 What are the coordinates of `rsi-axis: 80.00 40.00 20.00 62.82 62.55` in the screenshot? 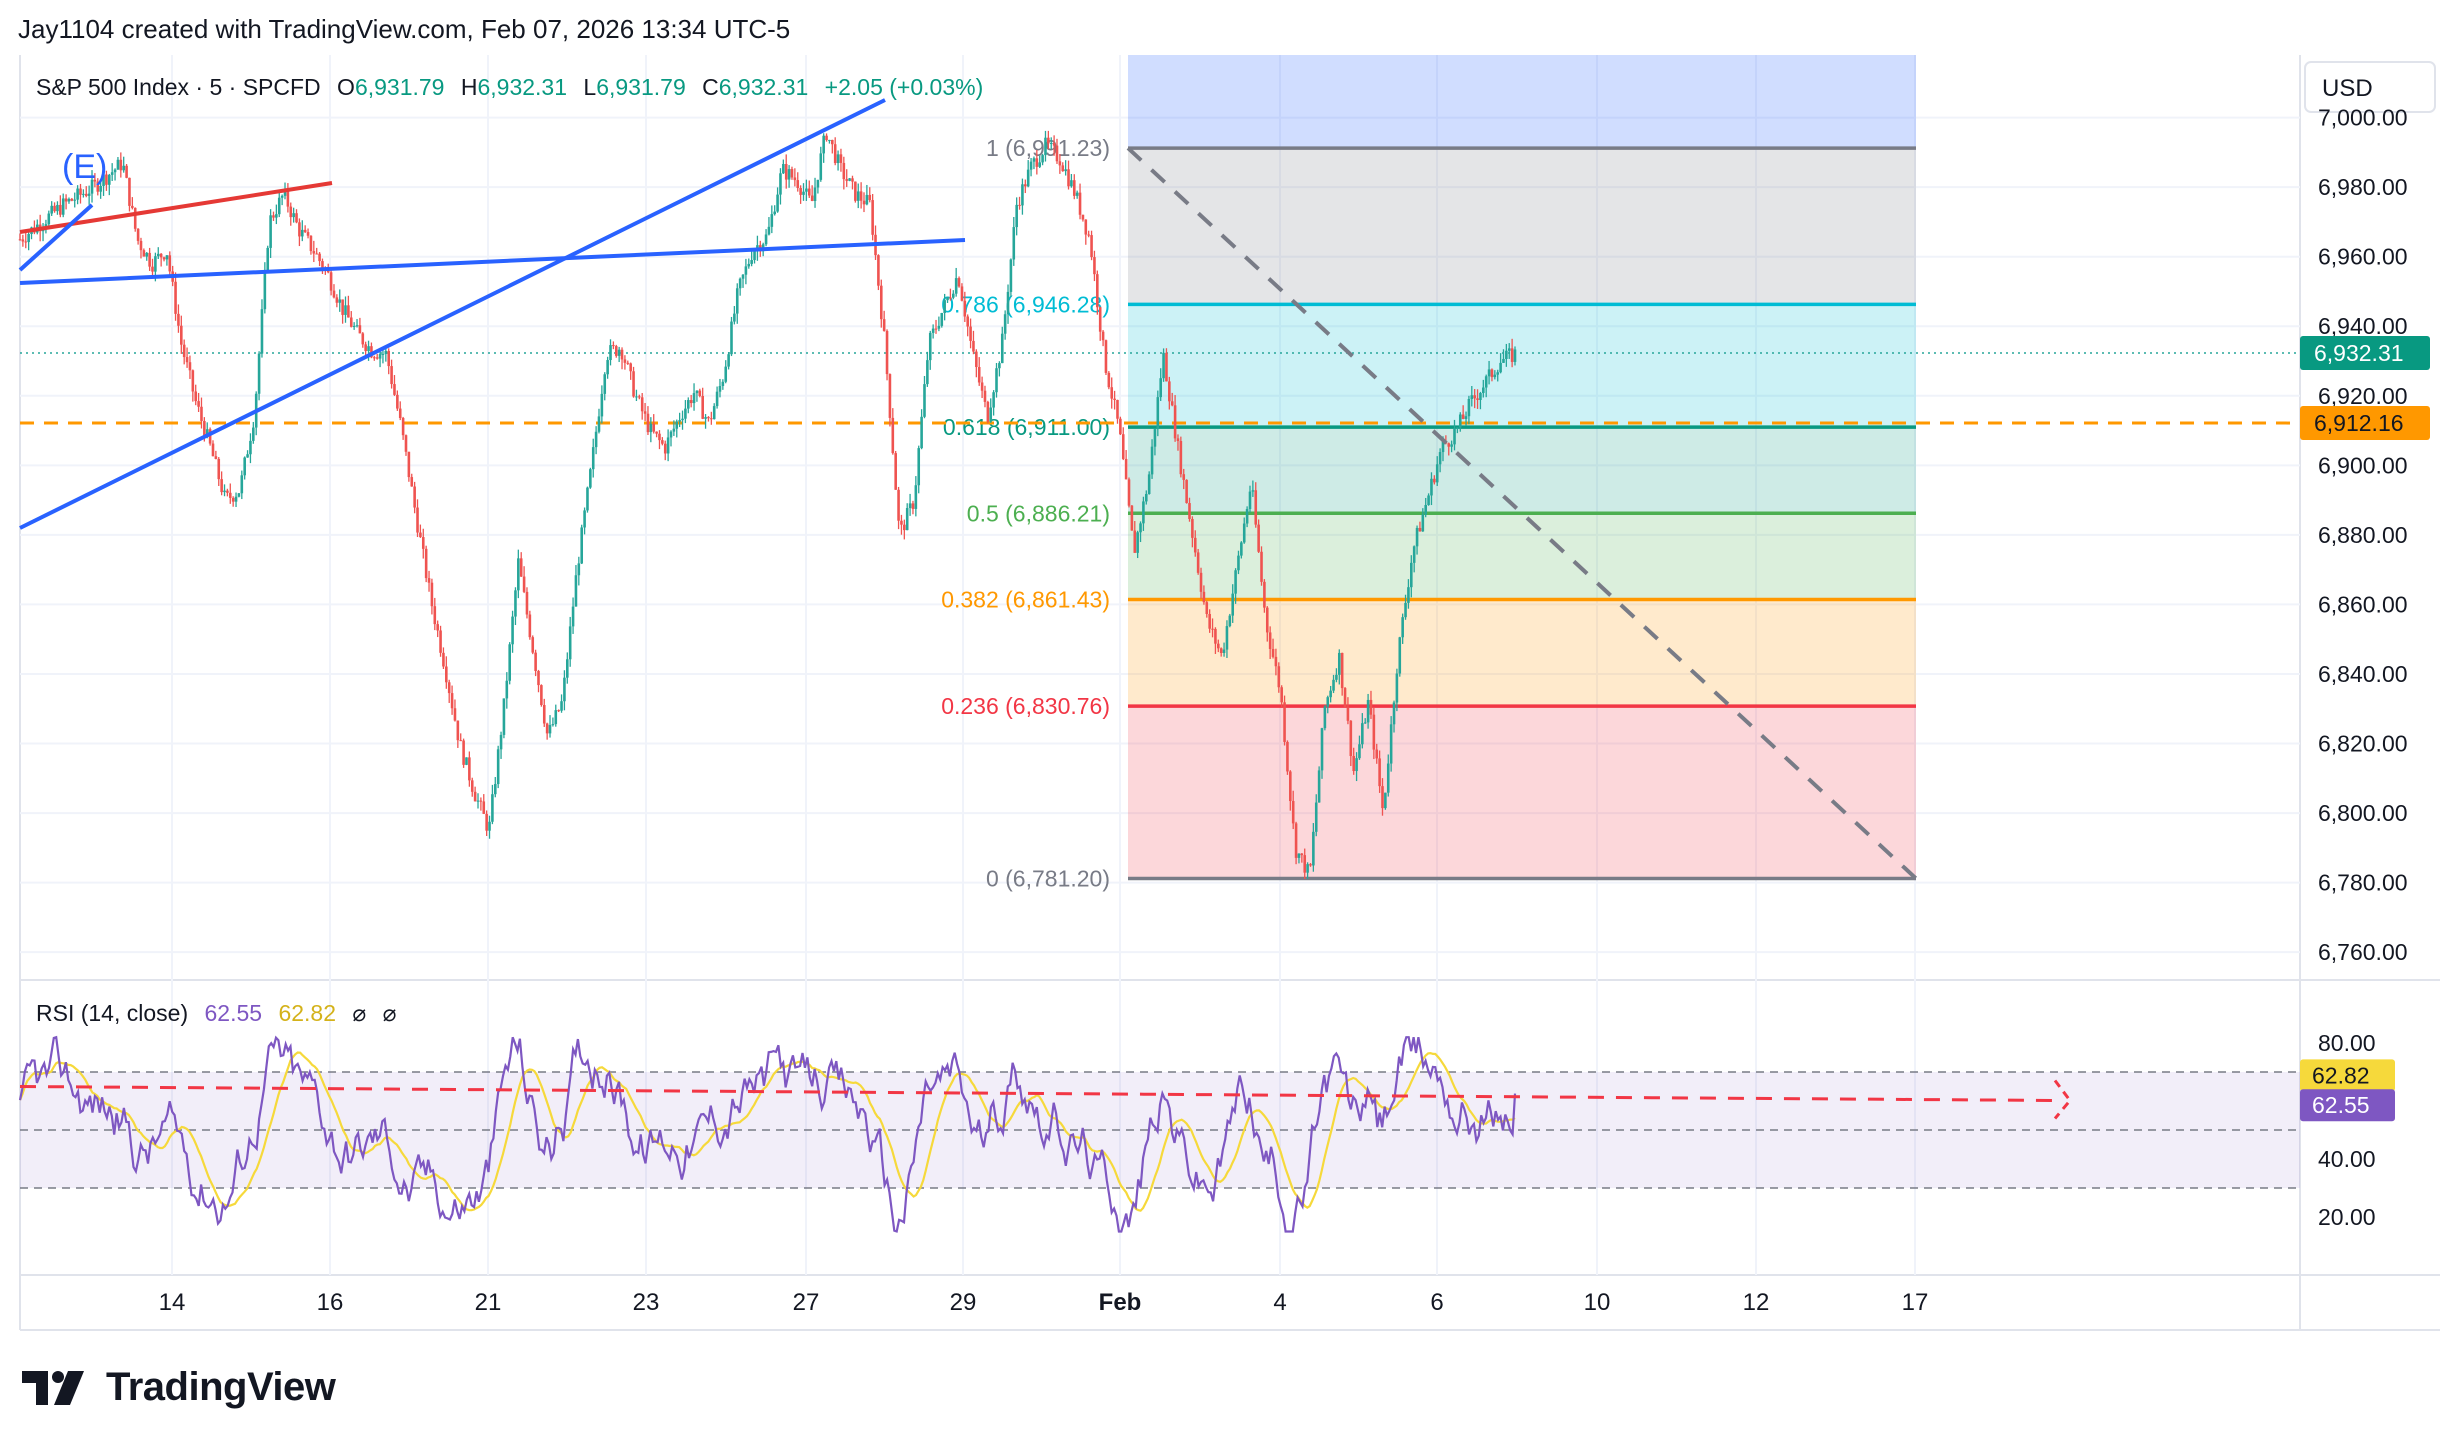 It's located at (2347, 1130).